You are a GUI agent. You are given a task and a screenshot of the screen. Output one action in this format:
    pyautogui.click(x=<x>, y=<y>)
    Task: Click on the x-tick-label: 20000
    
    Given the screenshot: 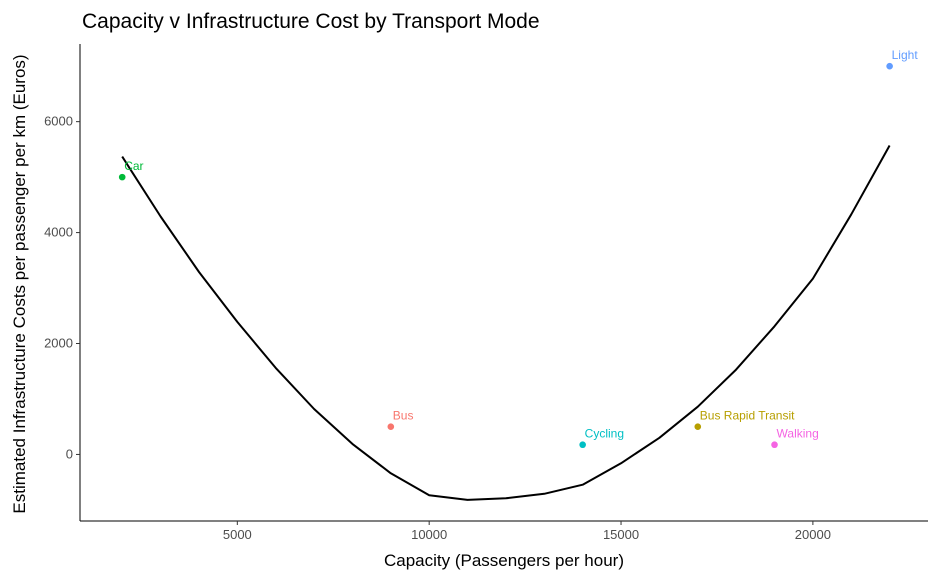 What is the action you would take?
    pyautogui.click(x=813, y=534)
    